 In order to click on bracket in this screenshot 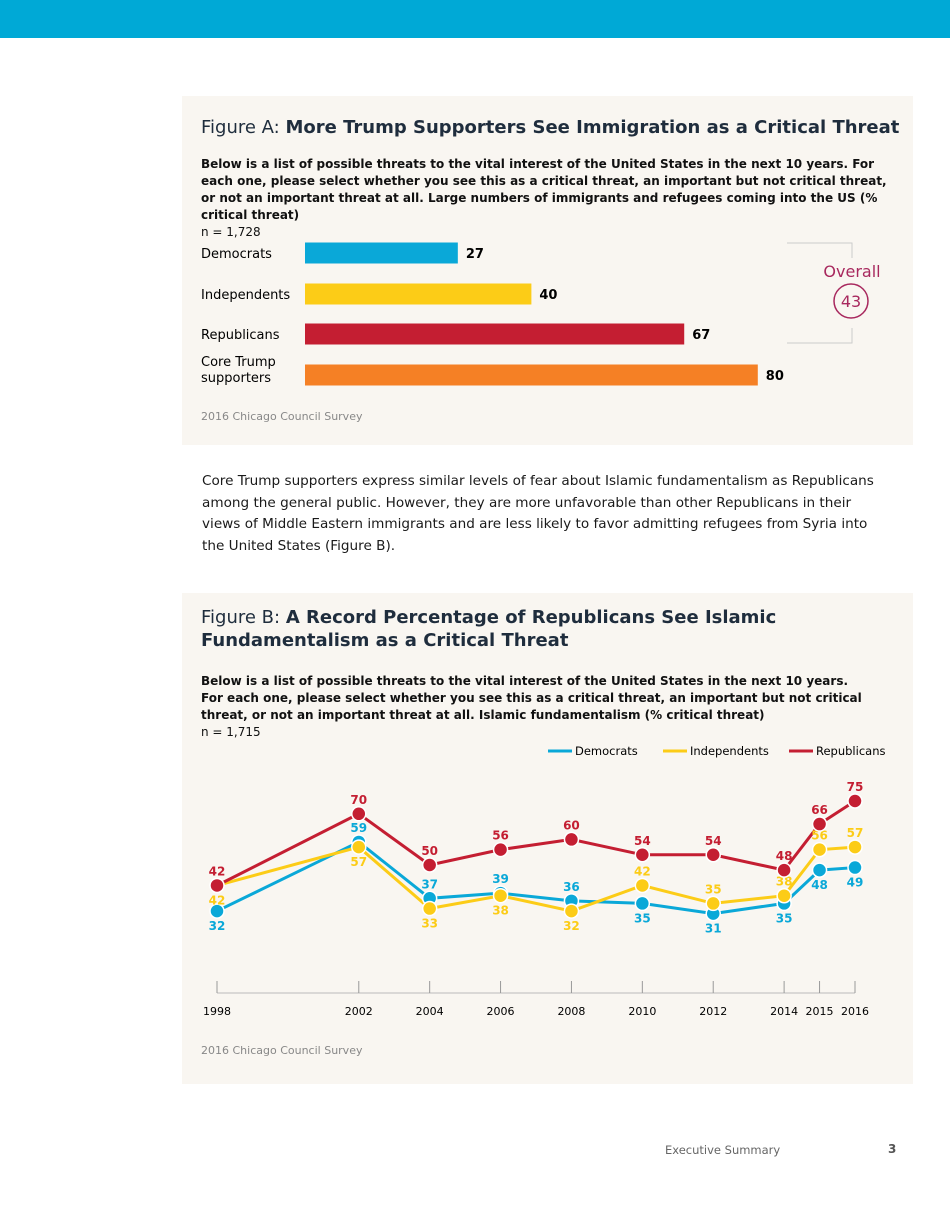, I will do `click(820, 293)`.